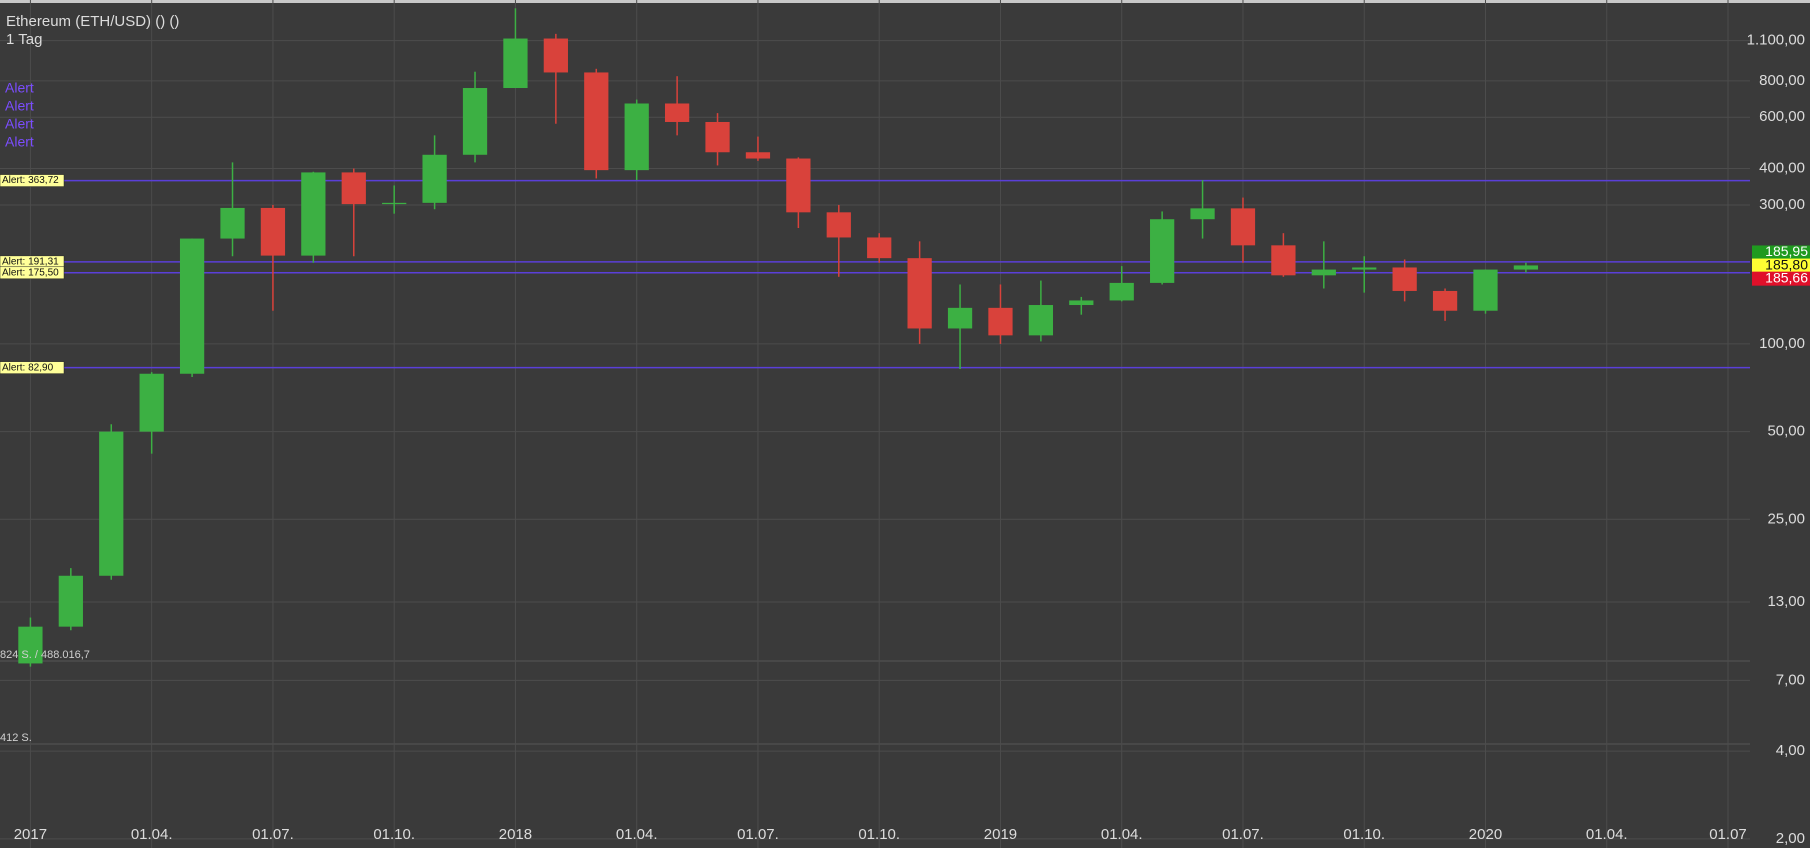  Describe the element at coordinates (1485, 834) in the screenshot. I see `x-tick-label: 2020` at that location.